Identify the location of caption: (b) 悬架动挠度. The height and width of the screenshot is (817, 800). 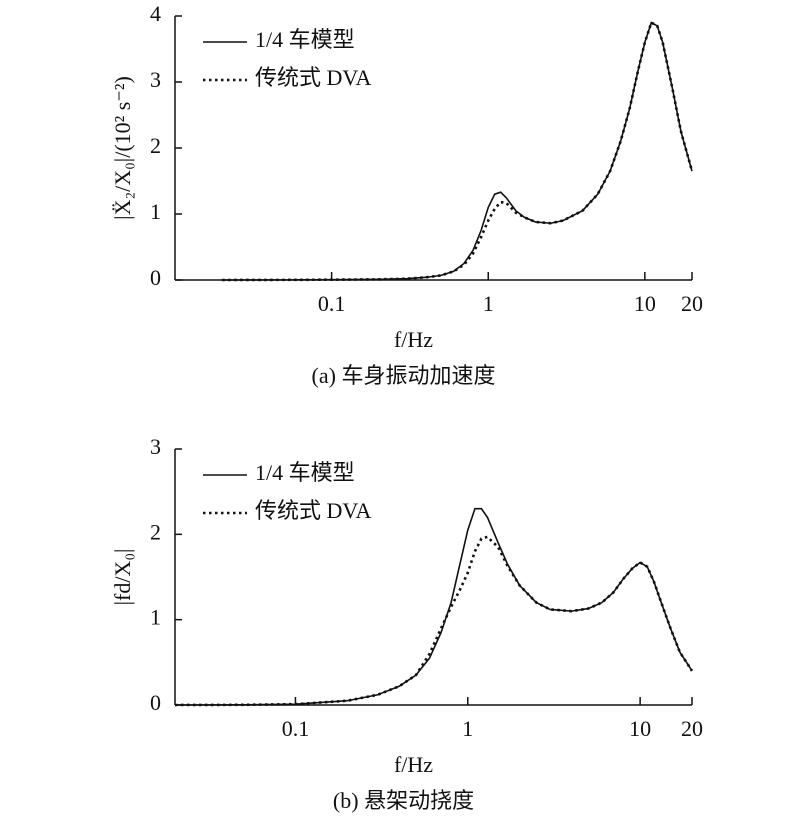
(403, 800).